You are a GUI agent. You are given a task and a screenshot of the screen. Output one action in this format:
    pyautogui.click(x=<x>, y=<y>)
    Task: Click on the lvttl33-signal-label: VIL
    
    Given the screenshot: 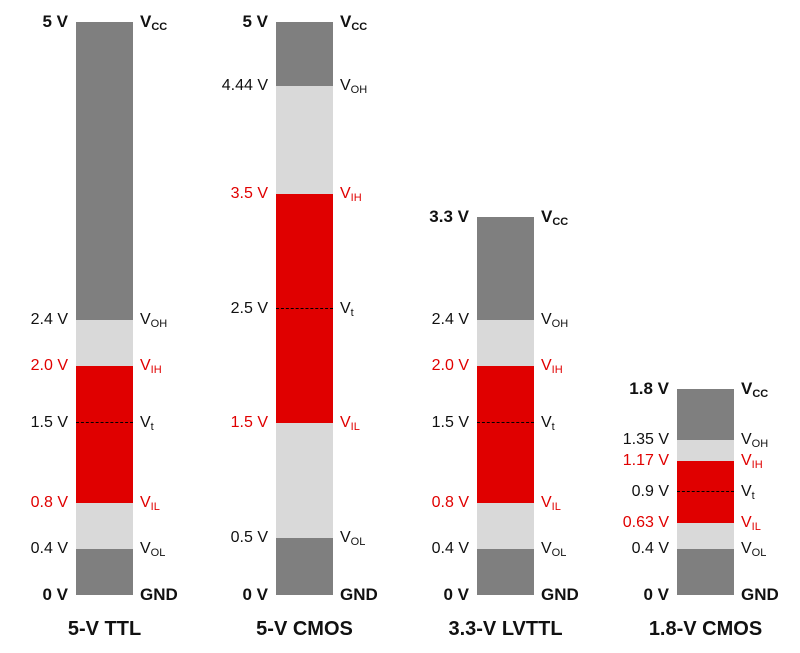 What is the action you would take?
    pyautogui.click(x=551, y=503)
    